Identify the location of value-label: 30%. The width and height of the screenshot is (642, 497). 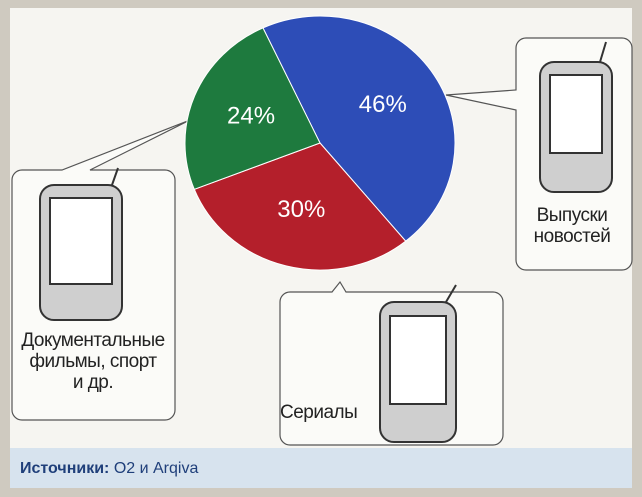
(301, 209).